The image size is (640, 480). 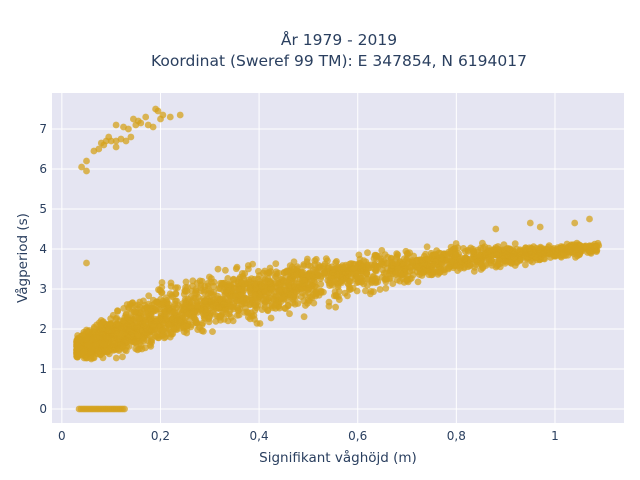 I want to click on y-tick-label: 4, so click(x=43, y=249).